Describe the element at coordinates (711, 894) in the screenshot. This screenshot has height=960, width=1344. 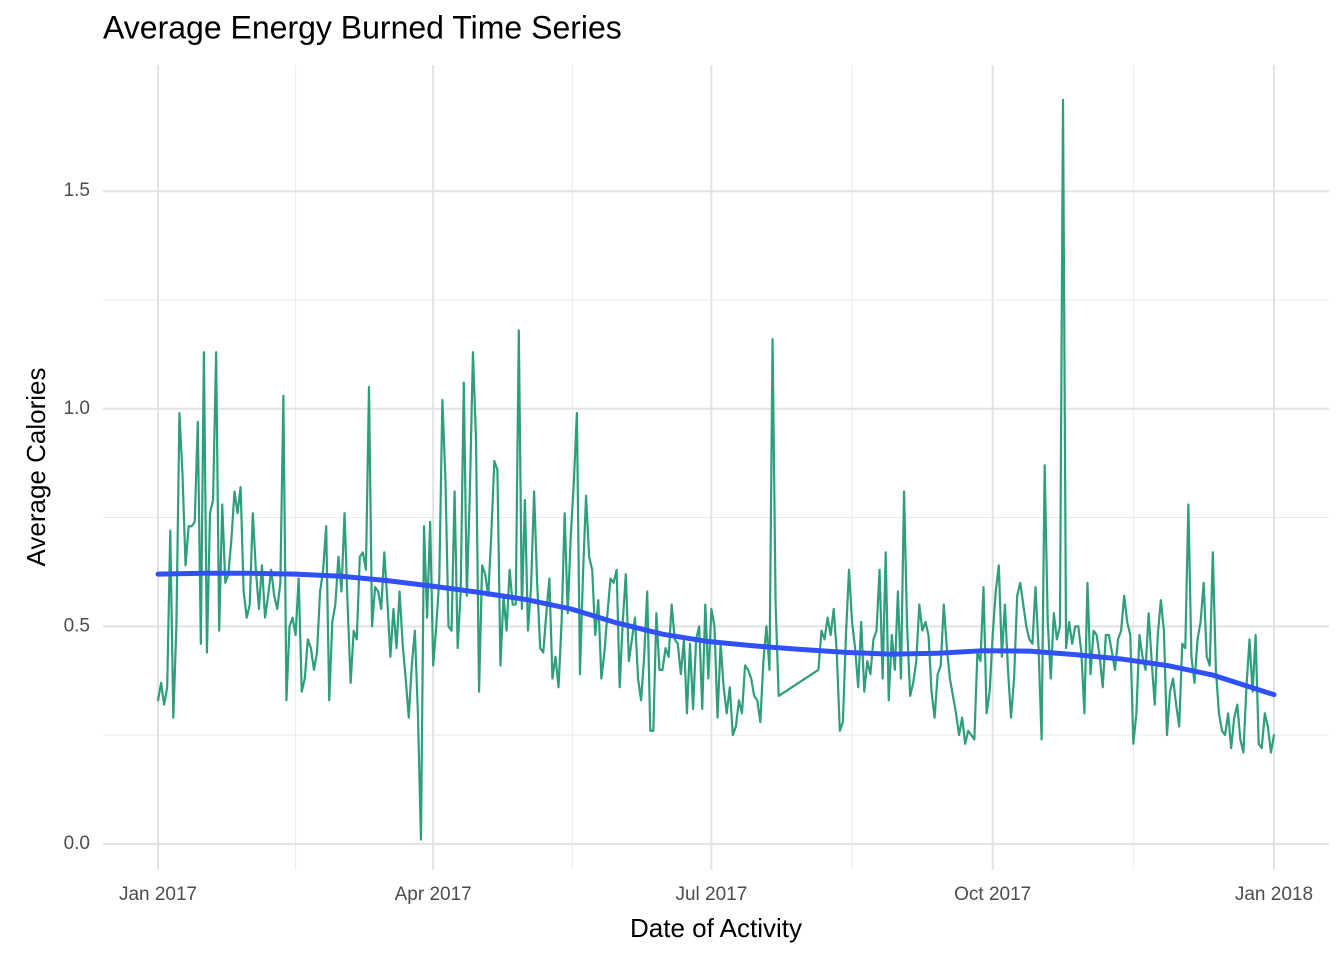
I see `x-tick-label: Jul 2017` at that location.